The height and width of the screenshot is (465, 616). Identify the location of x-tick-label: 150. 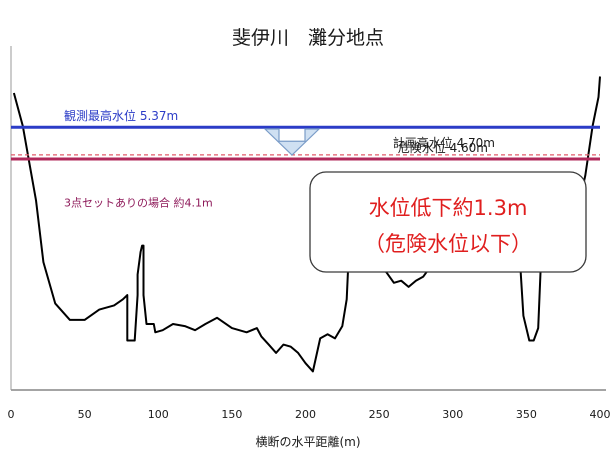
(231, 414).